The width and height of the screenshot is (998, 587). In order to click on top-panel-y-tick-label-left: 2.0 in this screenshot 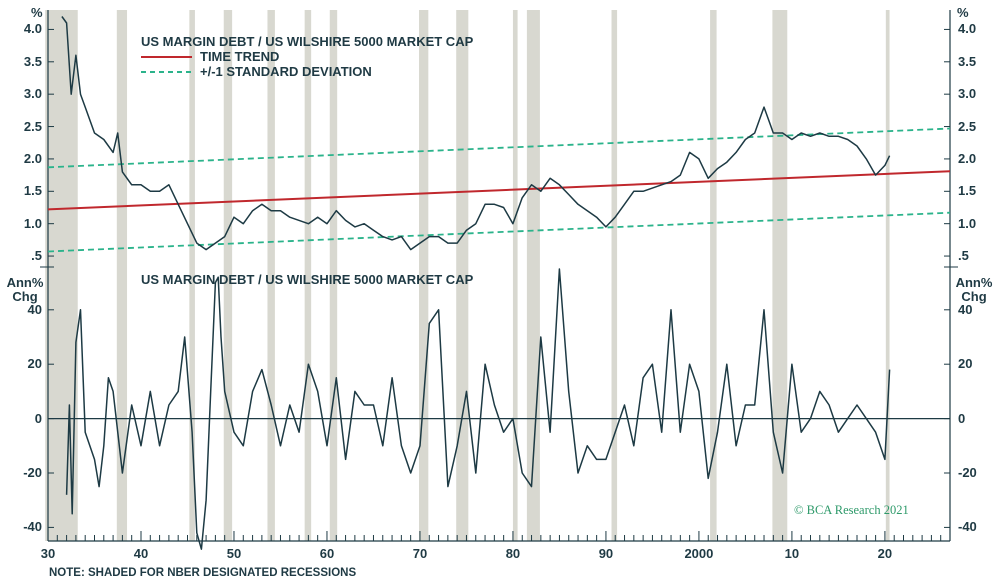, I will do `click(32, 158)`.